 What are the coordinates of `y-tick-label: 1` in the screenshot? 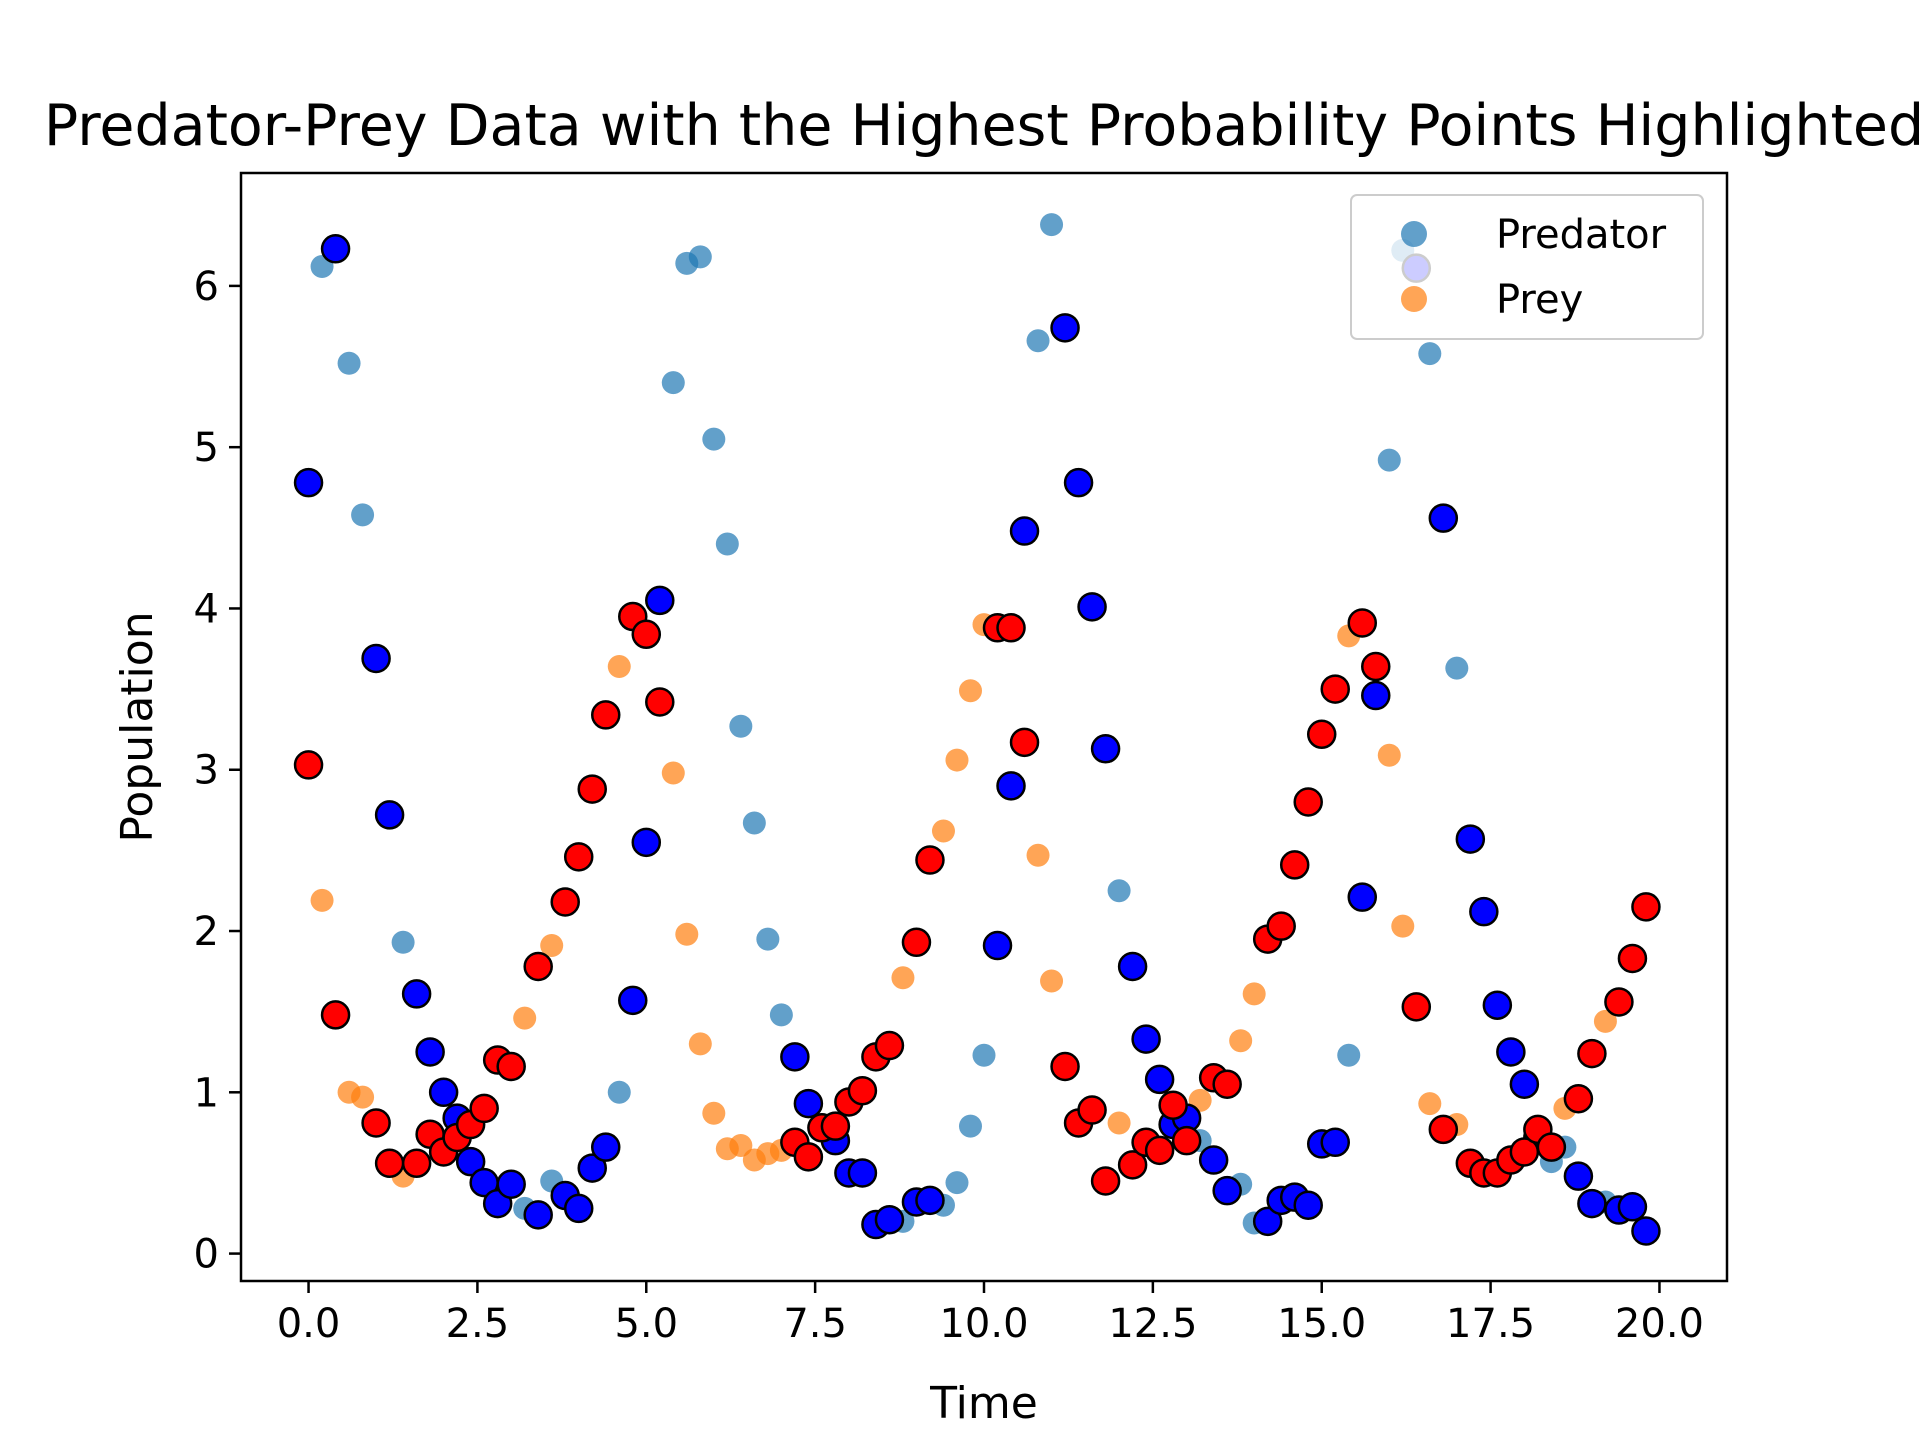 It's located at (206, 1093).